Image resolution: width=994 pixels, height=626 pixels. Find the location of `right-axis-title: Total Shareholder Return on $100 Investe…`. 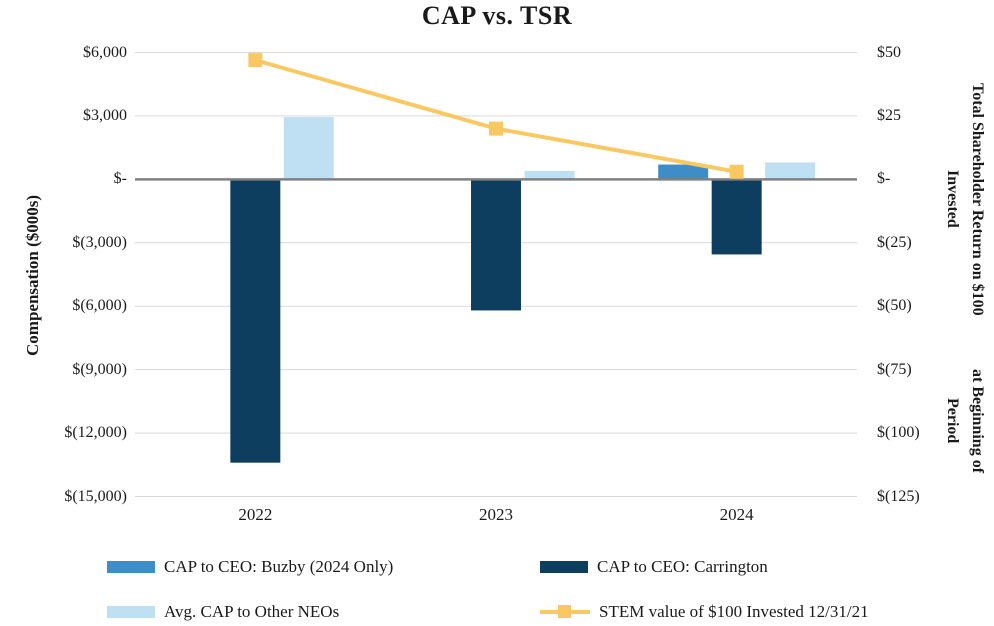

right-axis-title: Total Shareholder Return on $100 Investe… is located at coordinates (964, 275).